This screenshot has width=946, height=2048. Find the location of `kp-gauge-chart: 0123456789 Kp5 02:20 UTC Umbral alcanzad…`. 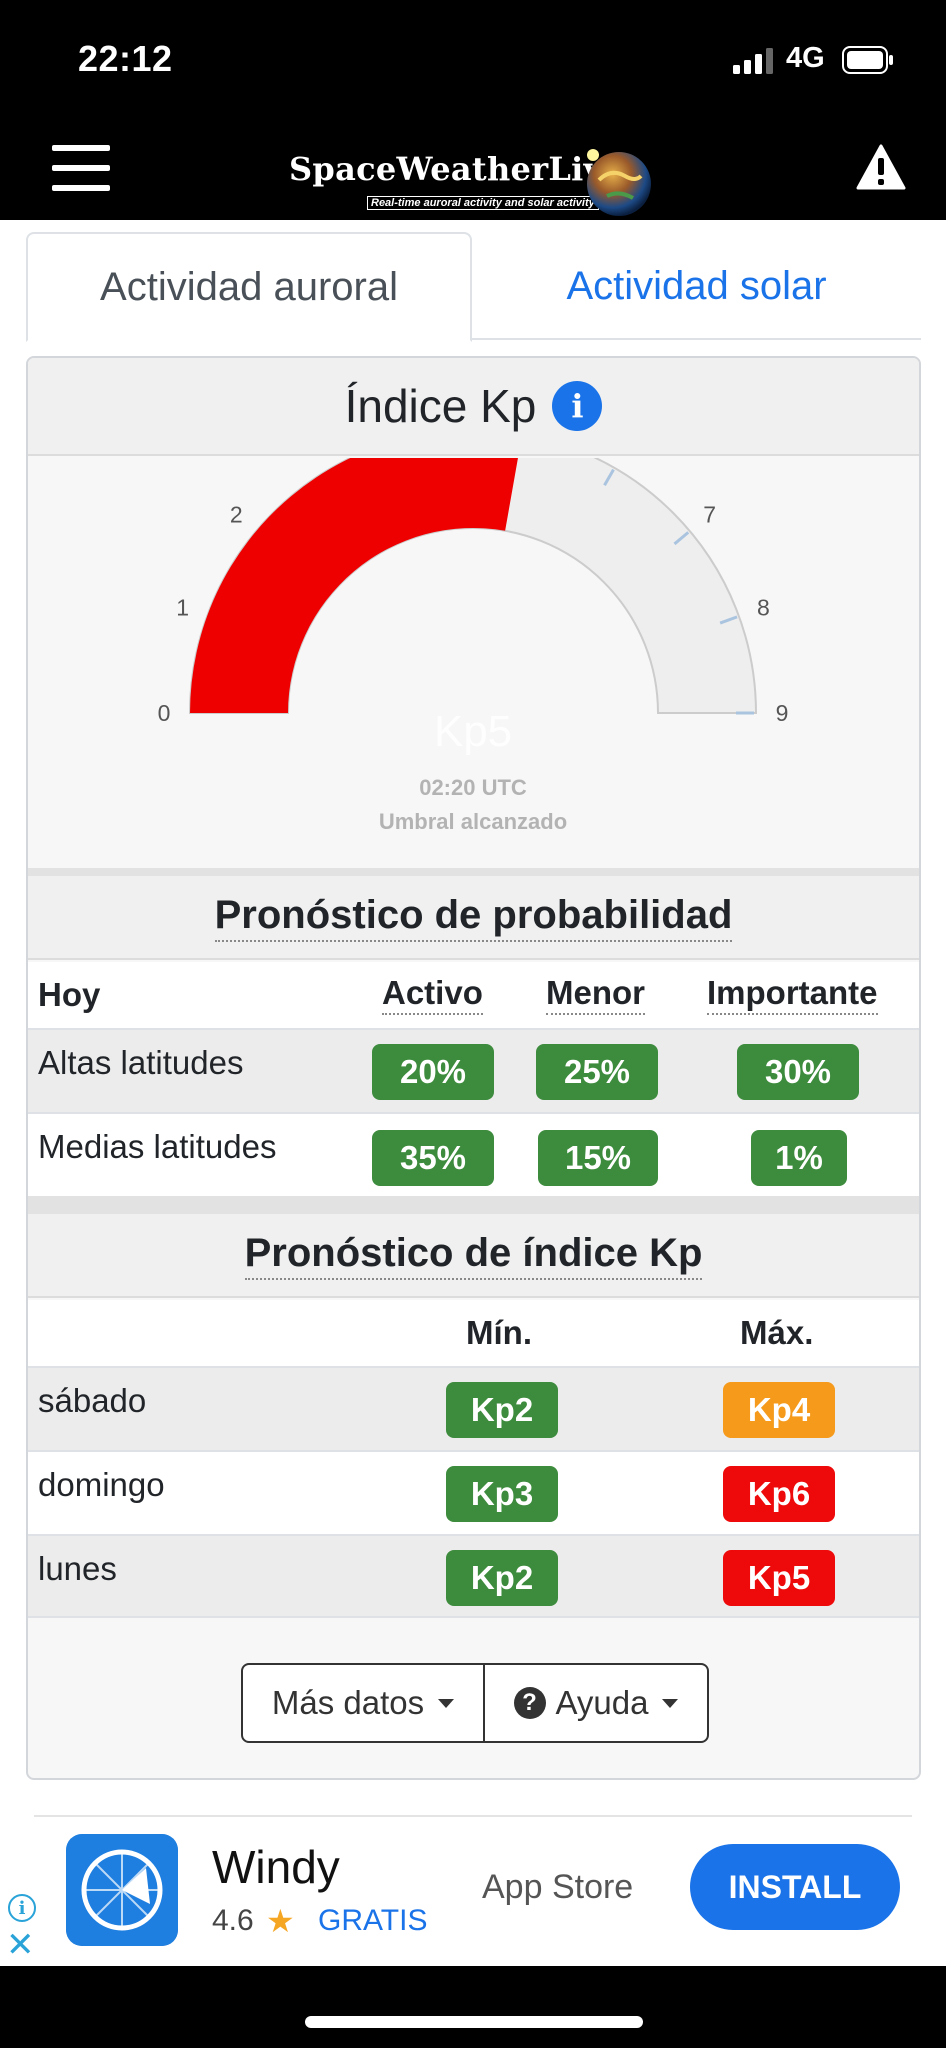

kp-gauge-chart: 0123456789 Kp5 02:20 UTC Umbral alcanzad… is located at coordinates (473, 646).